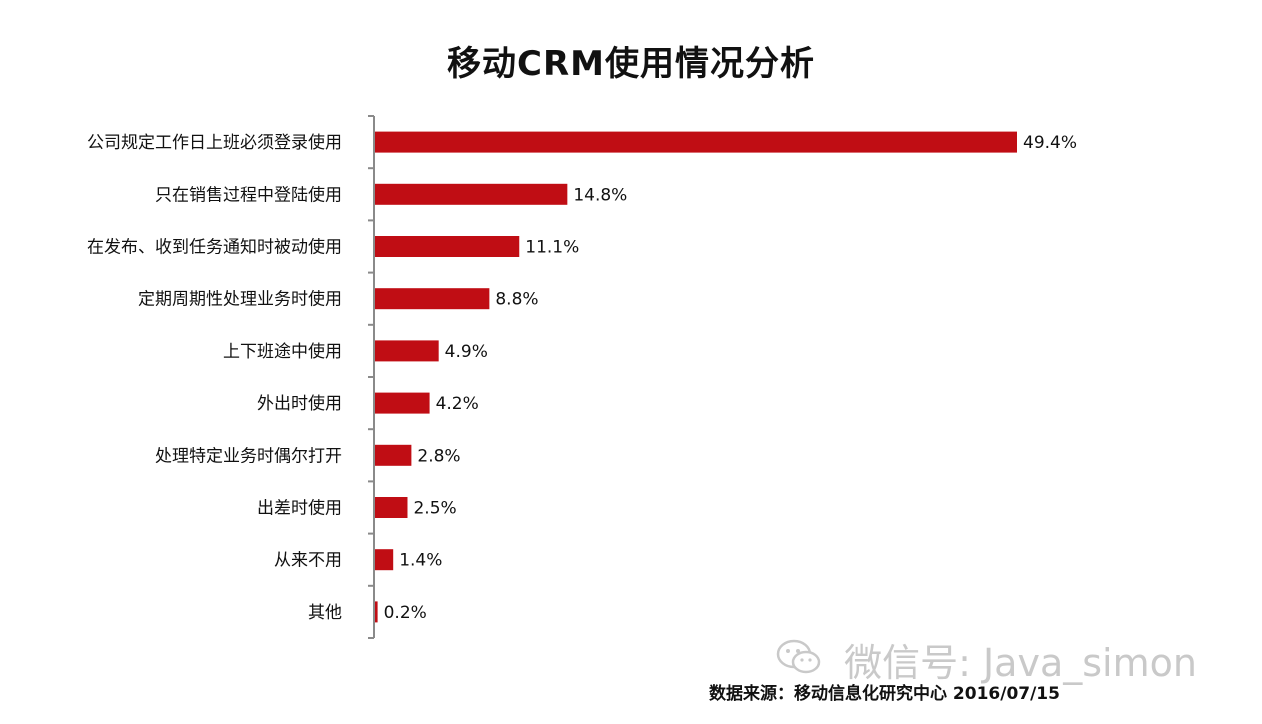 The image size is (1262, 724). I want to click on watermark: 微信号: Java_simon, so click(986, 659).